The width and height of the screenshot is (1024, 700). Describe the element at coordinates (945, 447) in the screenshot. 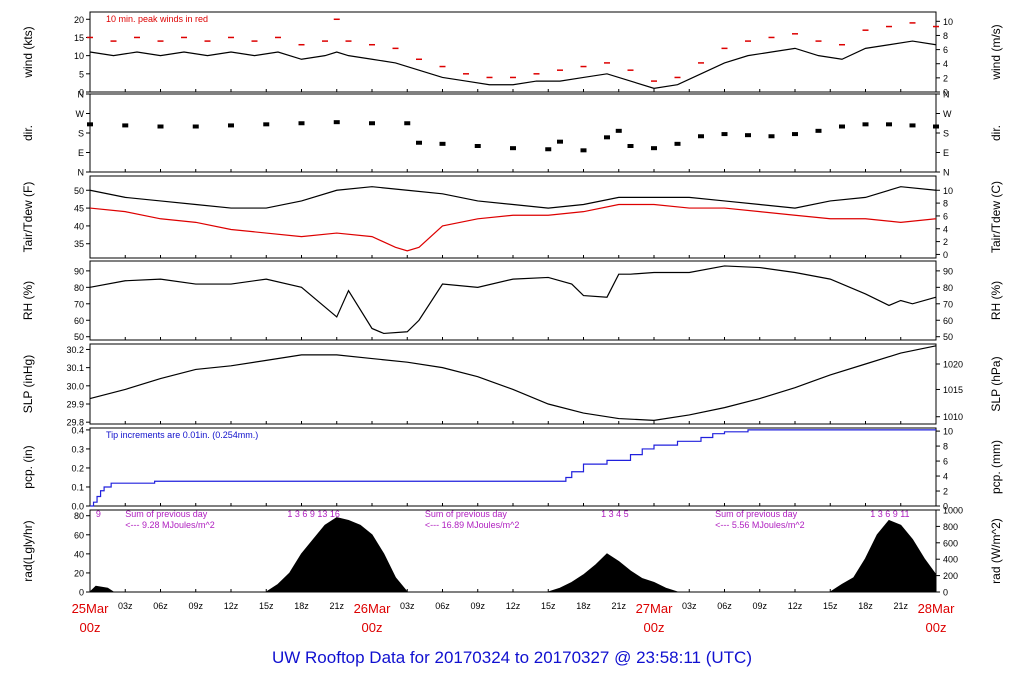

I see `y-tick-label-right: 8` at that location.